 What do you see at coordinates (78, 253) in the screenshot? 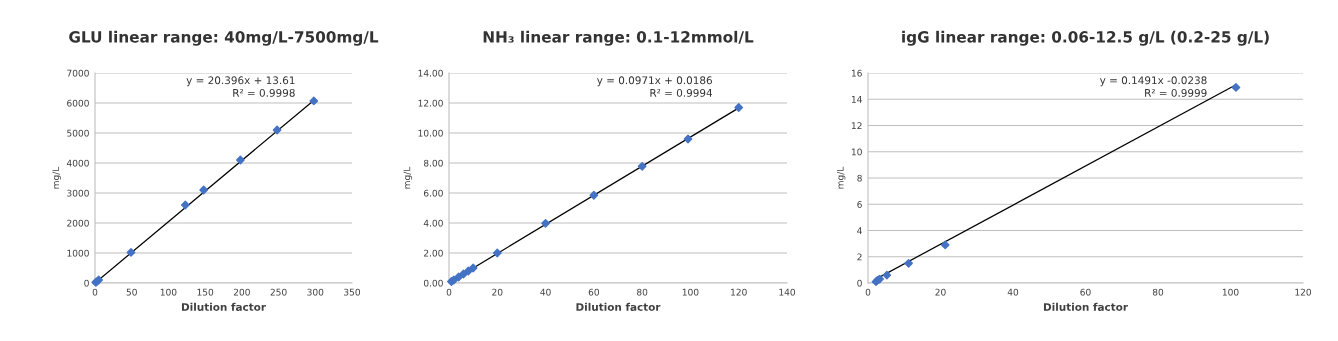
I see `y-tick-label: 1000` at bounding box center [78, 253].